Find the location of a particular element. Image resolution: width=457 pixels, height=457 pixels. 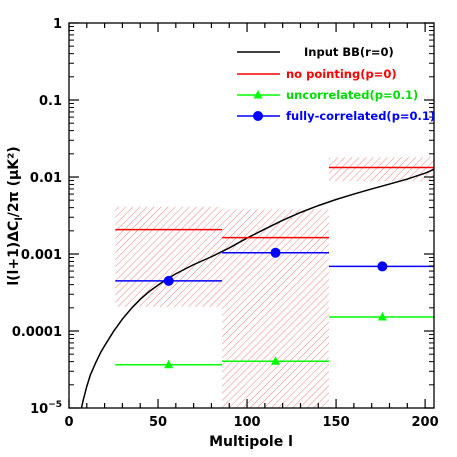

y-tick-label: 0.0001 is located at coordinates (37, 332).